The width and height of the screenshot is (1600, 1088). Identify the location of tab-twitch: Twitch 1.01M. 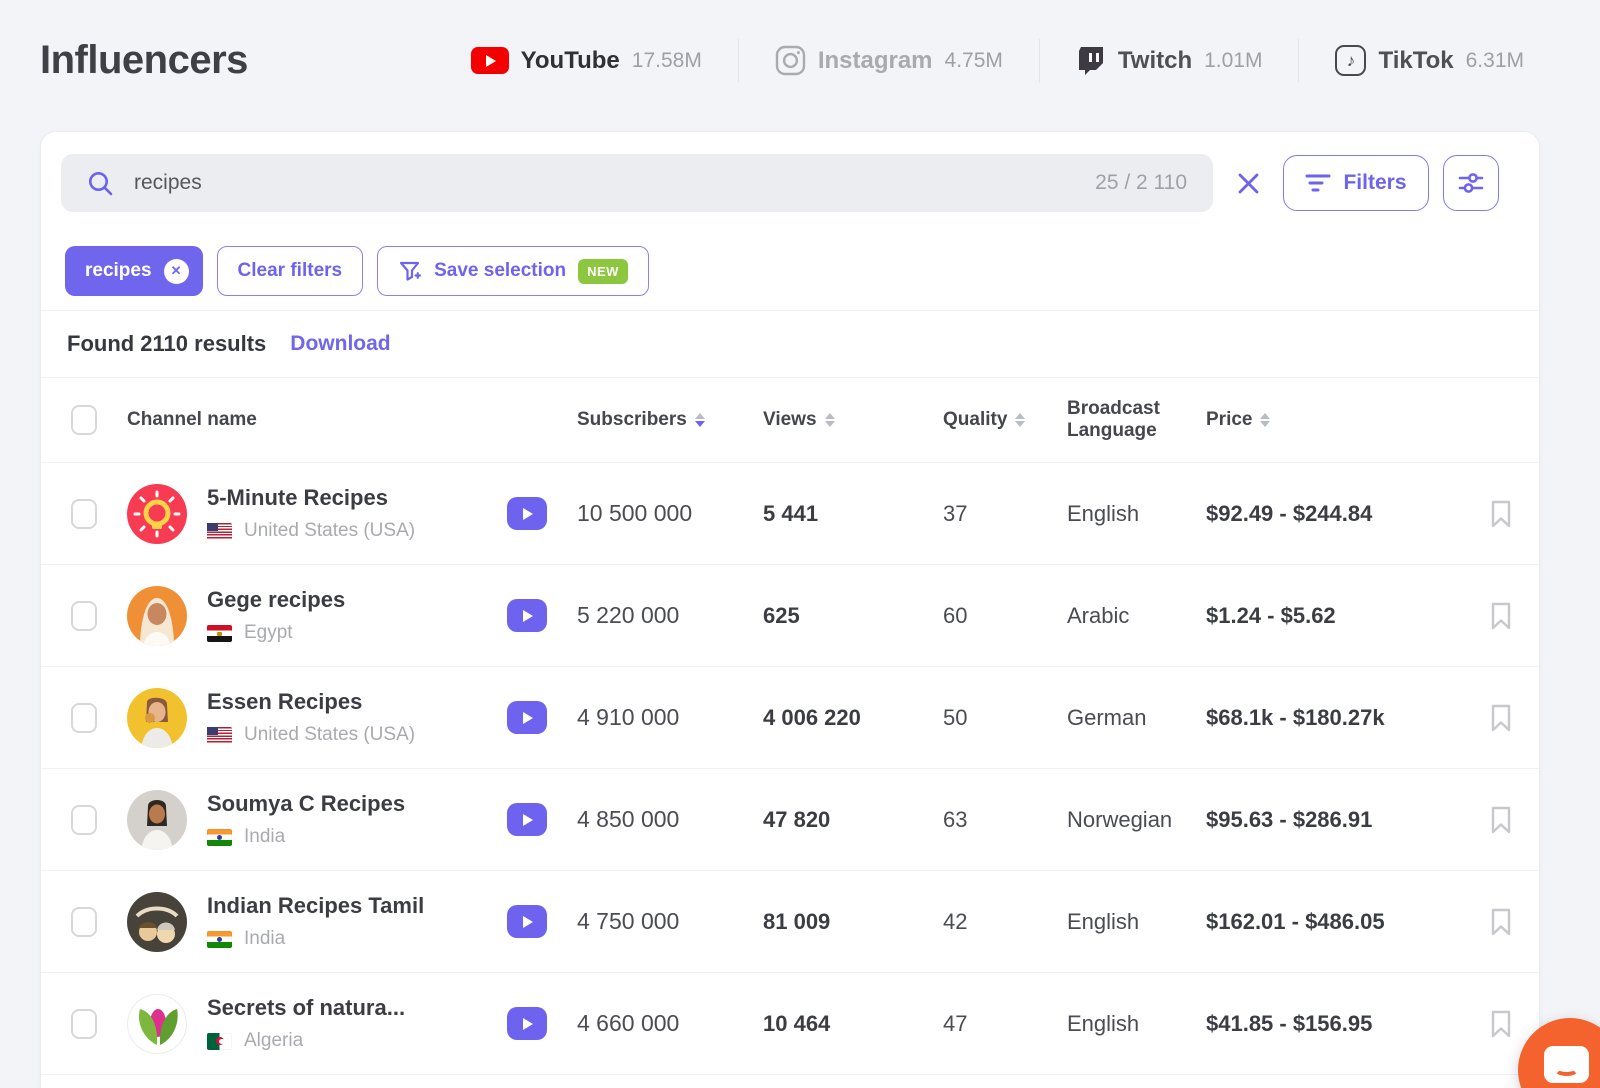
(1168, 60).